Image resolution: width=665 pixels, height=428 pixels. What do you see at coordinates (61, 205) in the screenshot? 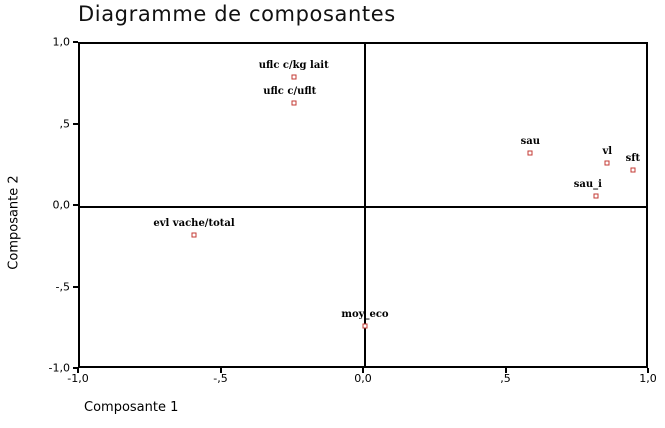
I see `y-axis-tick-label: 0,0` at bounding box center [61, 205].